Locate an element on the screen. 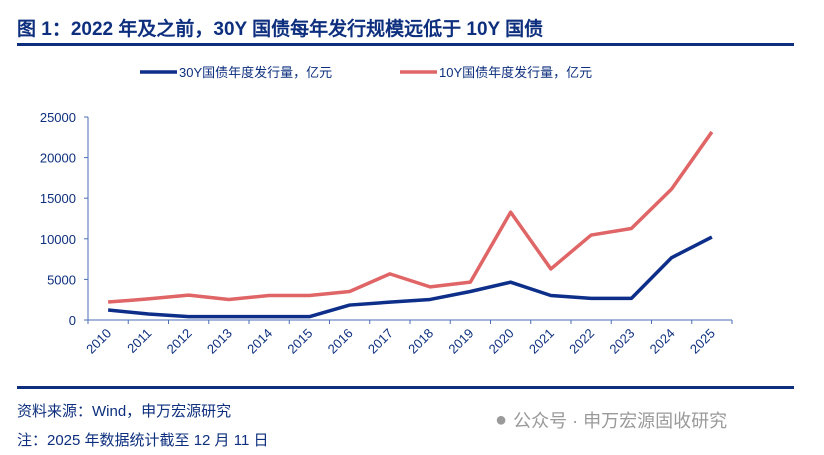  x-tick-label: 2020 is located at coordinates (501, 341).